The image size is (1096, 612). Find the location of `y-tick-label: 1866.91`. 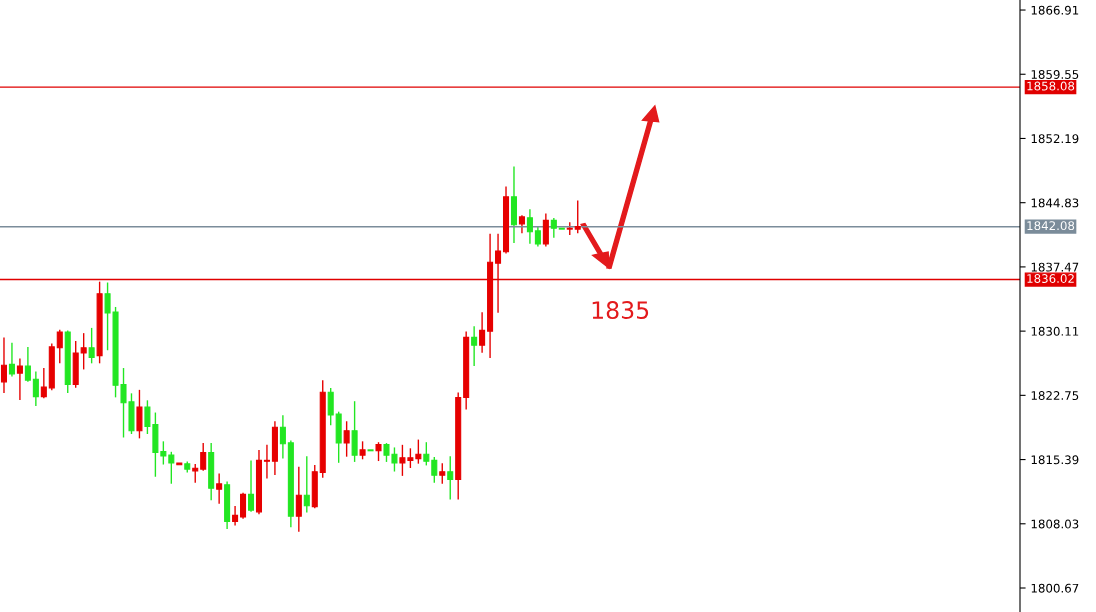

y-tick-label: 1866.91 is located at coordinates (1055, 10).